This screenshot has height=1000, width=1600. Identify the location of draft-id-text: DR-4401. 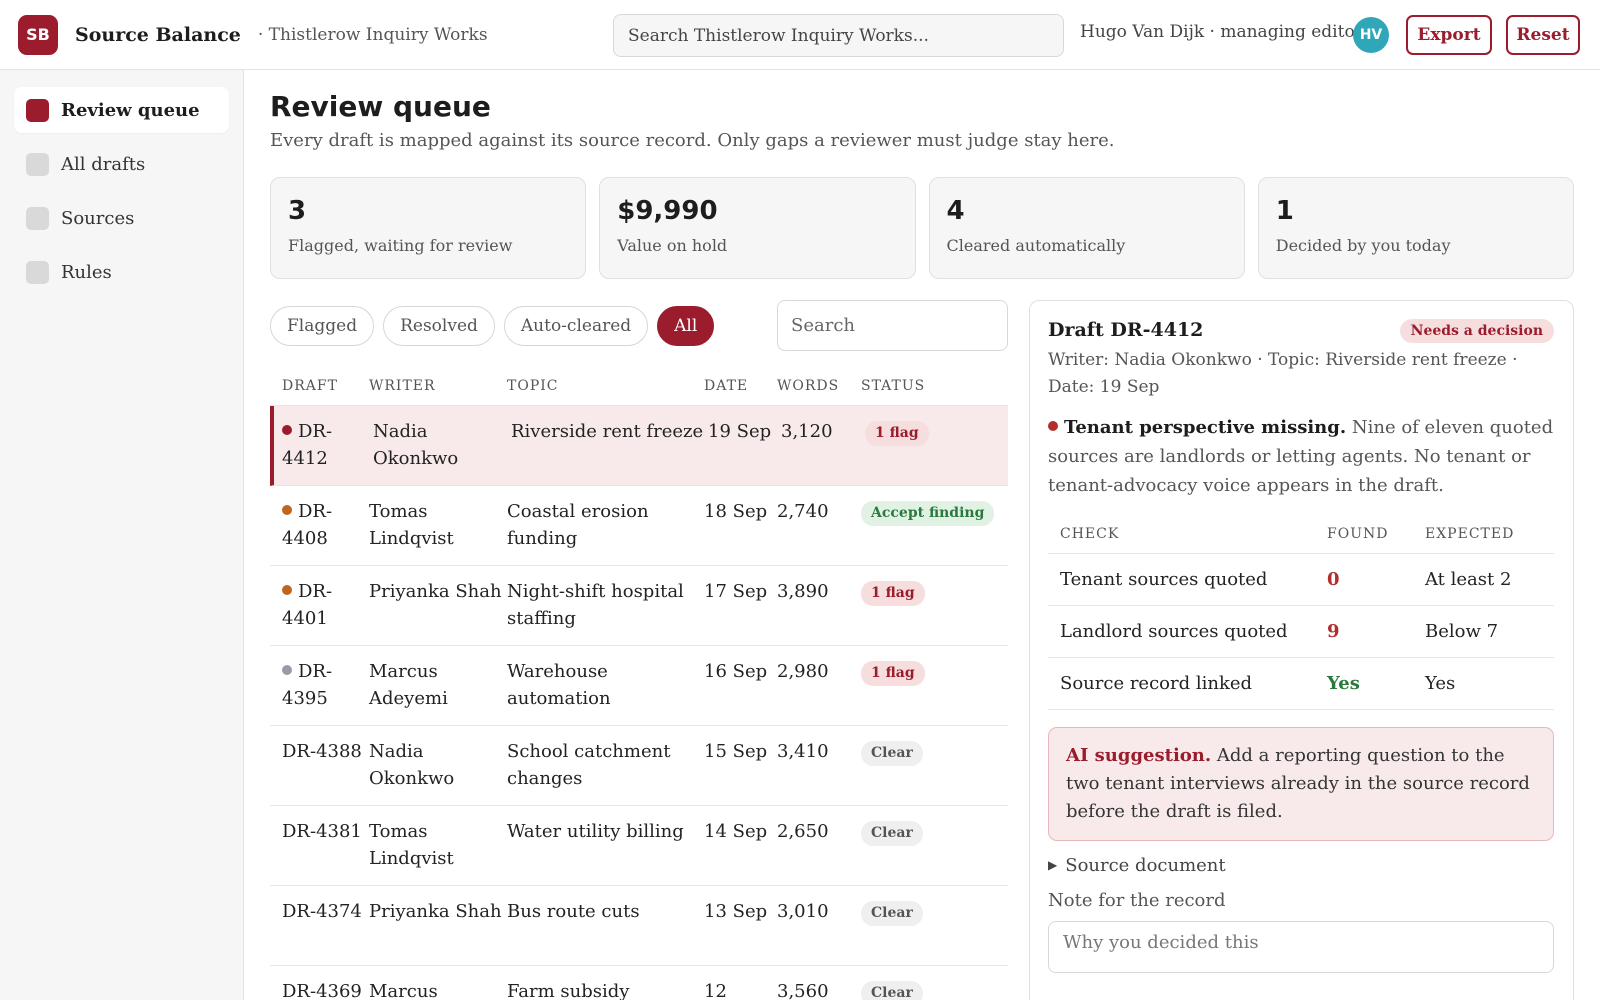
(307, 605).